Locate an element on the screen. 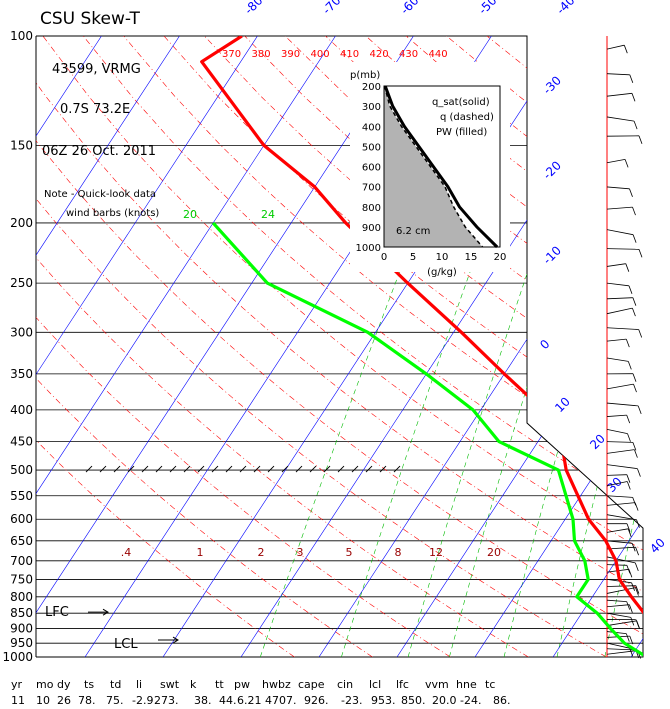 The height and width of the screenshot is (709, 670). note-line-1: Note - Quick-look data is located at coordinates (100, 194).